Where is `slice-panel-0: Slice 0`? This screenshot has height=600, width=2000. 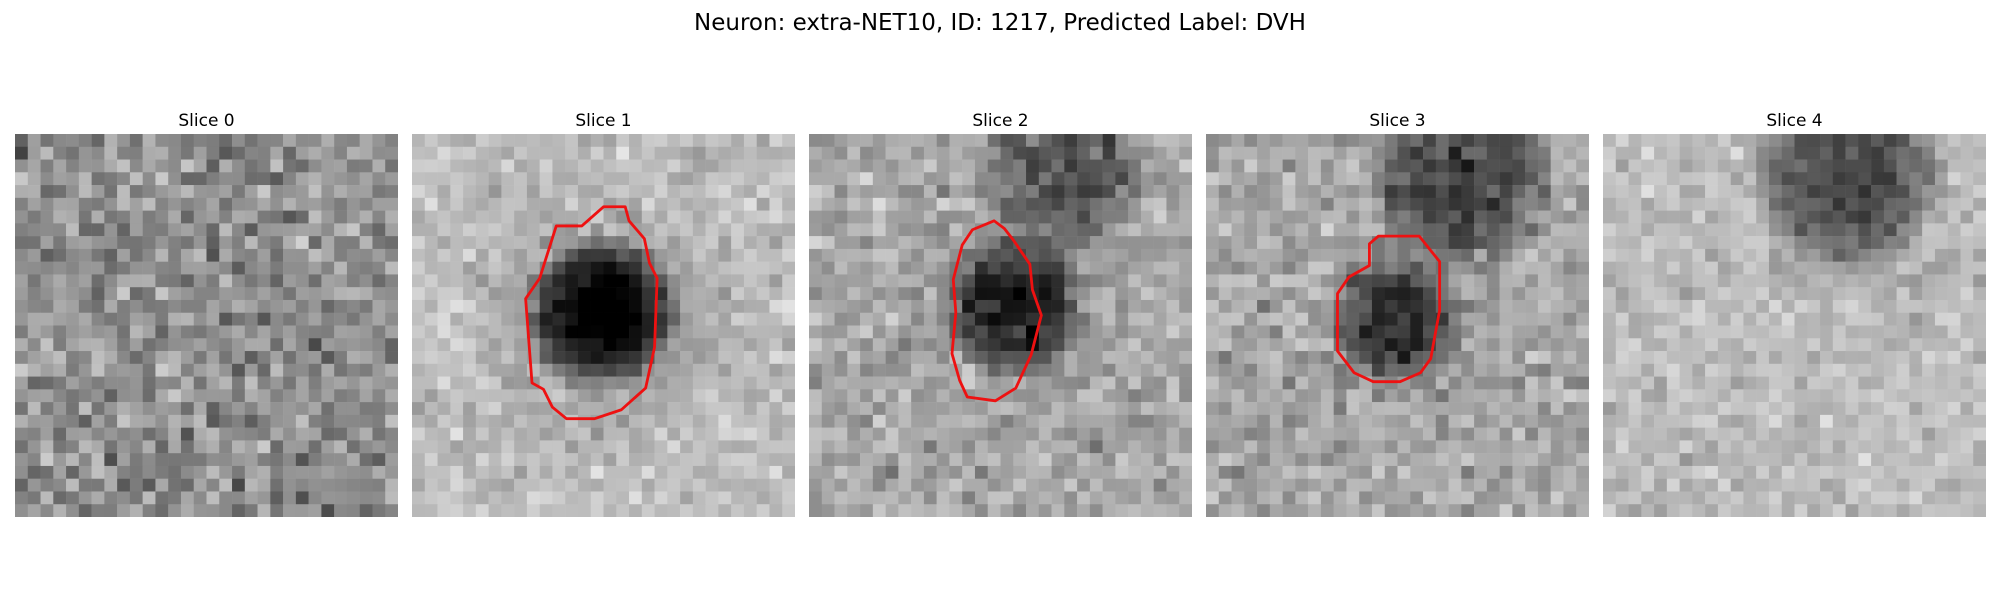 slice-panel-0: Slice 0 is located at coordinates (206, 312).